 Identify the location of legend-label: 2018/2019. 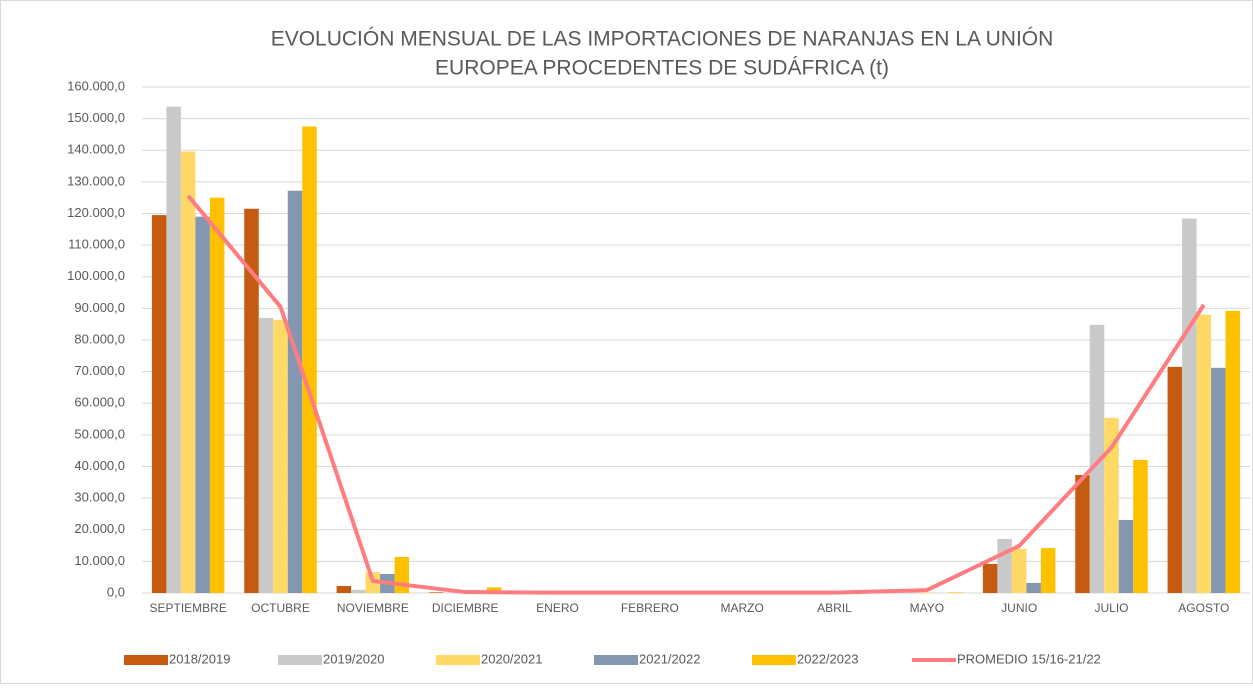
(199, 658).